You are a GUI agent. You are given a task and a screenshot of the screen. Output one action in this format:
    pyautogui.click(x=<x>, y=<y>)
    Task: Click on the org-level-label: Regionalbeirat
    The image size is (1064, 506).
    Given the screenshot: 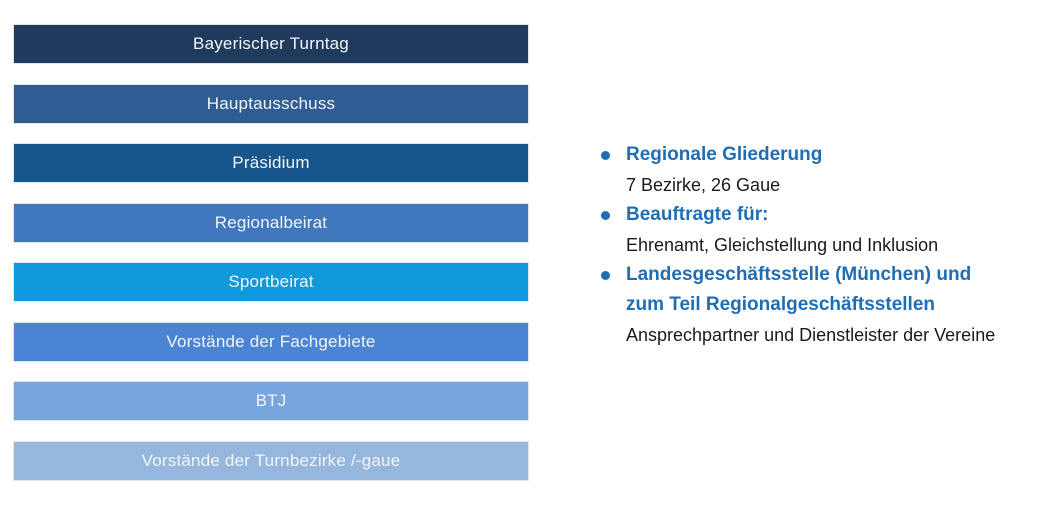 What is the action you would take?
    pyautogui.click(x=271, y=222)
    